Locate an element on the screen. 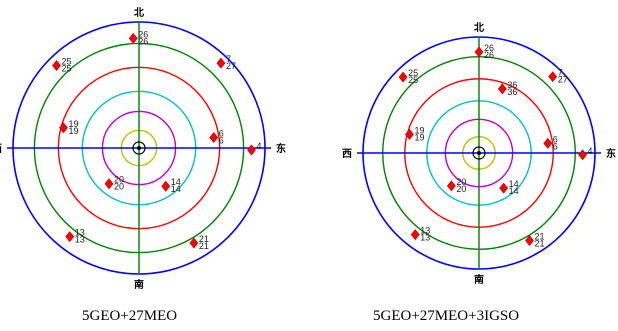 This screenshot has height=331, width=618. caption-right: 5GEO+27MEO+3IGSO is located at coordinates (446, 316).